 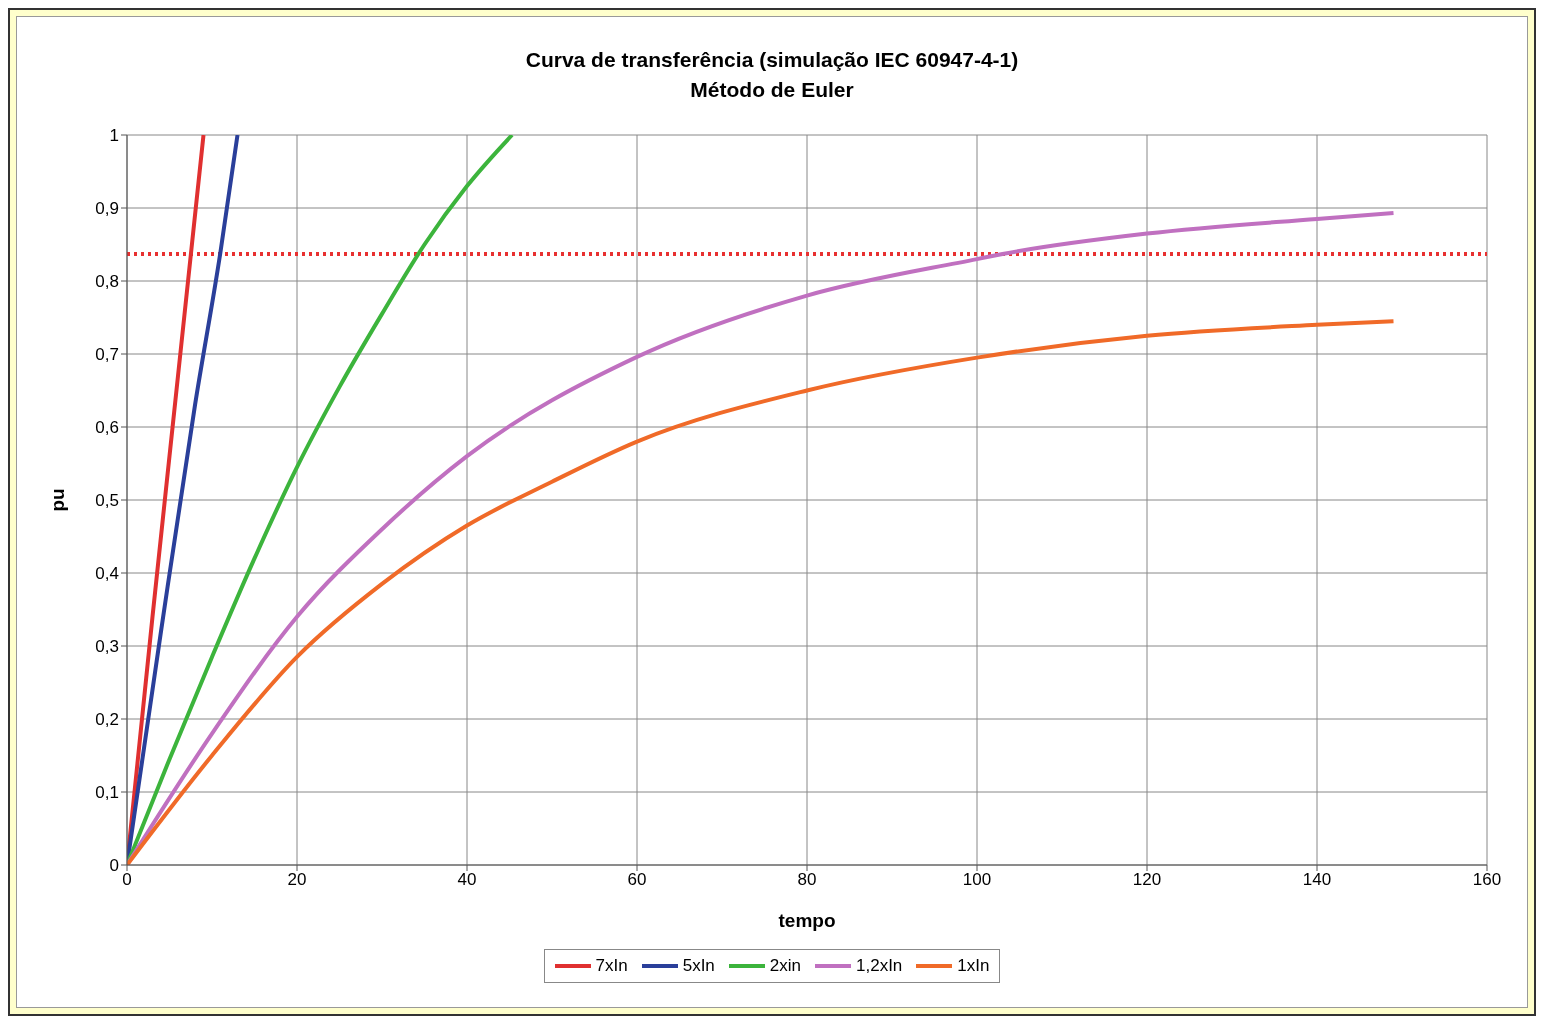 I want to click on x-tick-label: 0, so click(x=127, y=880).